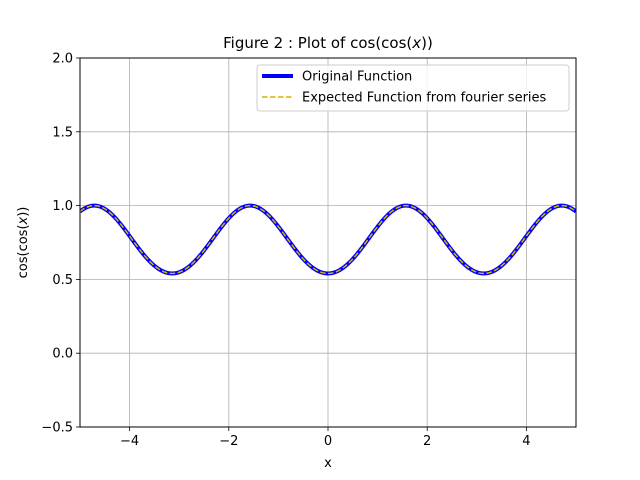 Image resolution: width=640 pixels, height=480 pixels. I want to click on x-tick-label: 2, so click(427, 441).